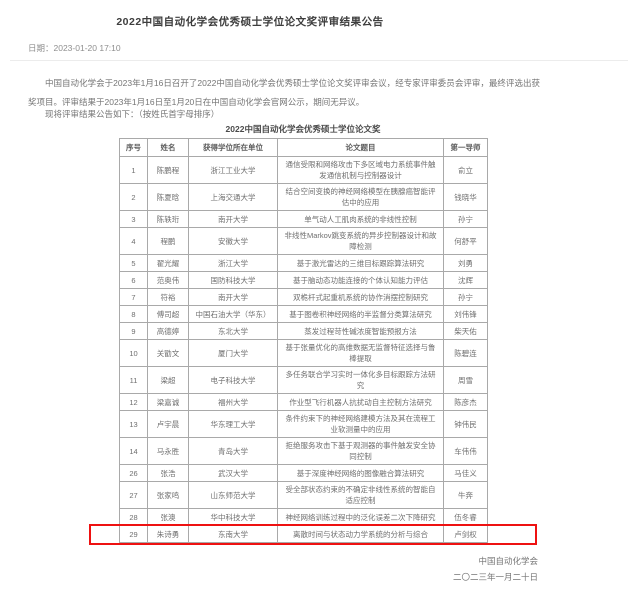  I want to click on cell-no: 5, so click(133, 263).